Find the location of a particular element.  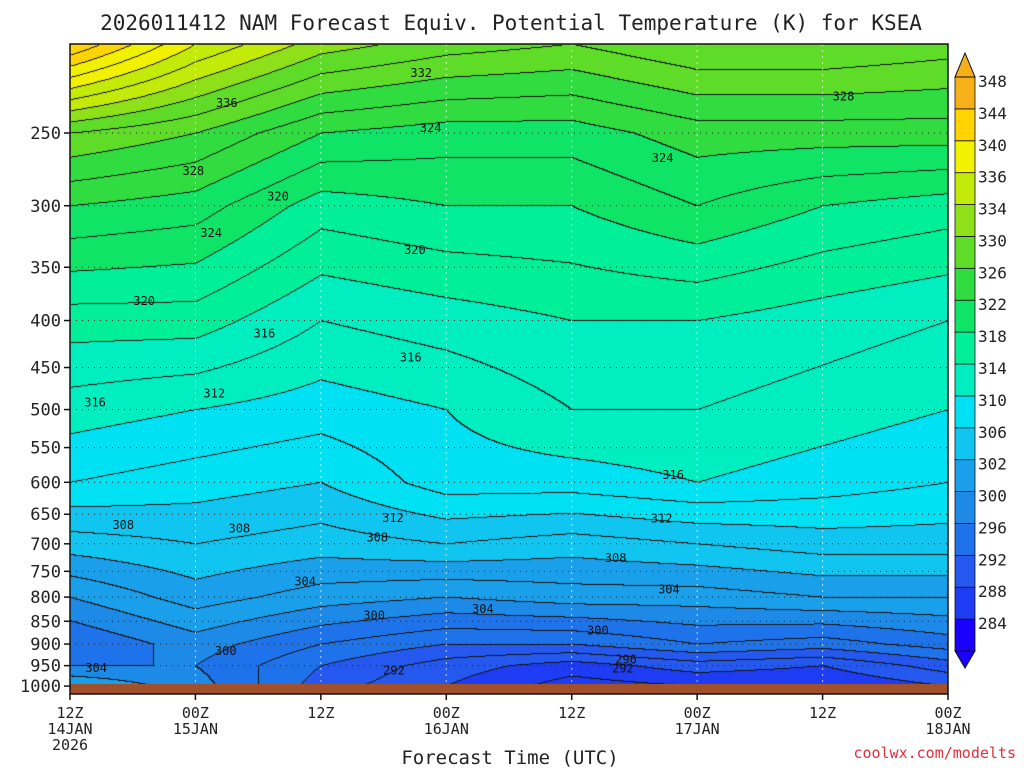

y-tick-label: 250 is located at coordinates (45, 134).